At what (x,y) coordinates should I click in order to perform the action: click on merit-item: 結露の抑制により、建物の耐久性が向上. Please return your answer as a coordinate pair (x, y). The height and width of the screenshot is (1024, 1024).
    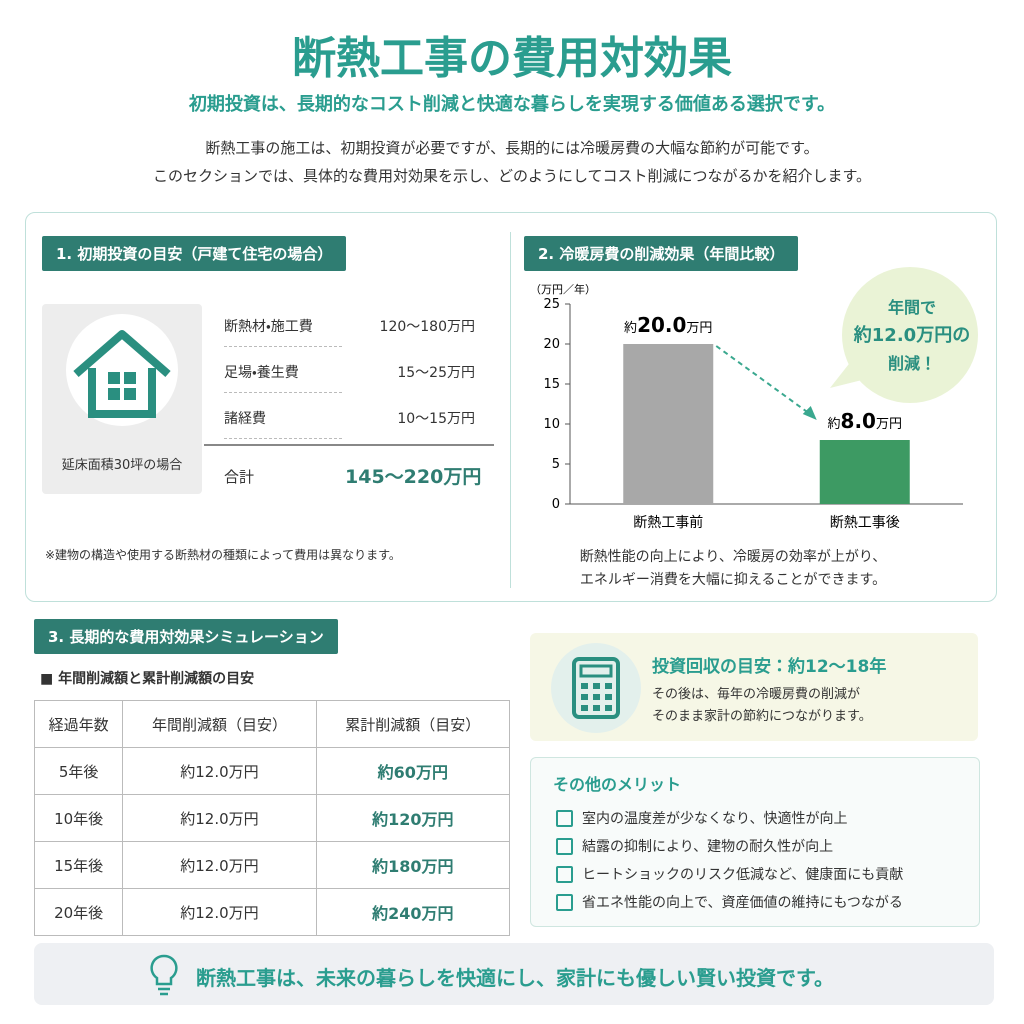
    Looking at the image, I should click on (708, 847).